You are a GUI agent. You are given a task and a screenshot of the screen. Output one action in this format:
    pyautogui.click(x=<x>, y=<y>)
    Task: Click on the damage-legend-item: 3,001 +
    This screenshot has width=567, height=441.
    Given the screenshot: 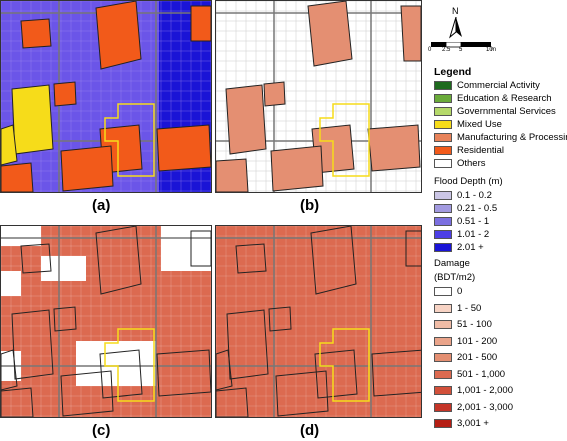 What is the action you would take?
    pyautogui.click(x=461, y=423)
    